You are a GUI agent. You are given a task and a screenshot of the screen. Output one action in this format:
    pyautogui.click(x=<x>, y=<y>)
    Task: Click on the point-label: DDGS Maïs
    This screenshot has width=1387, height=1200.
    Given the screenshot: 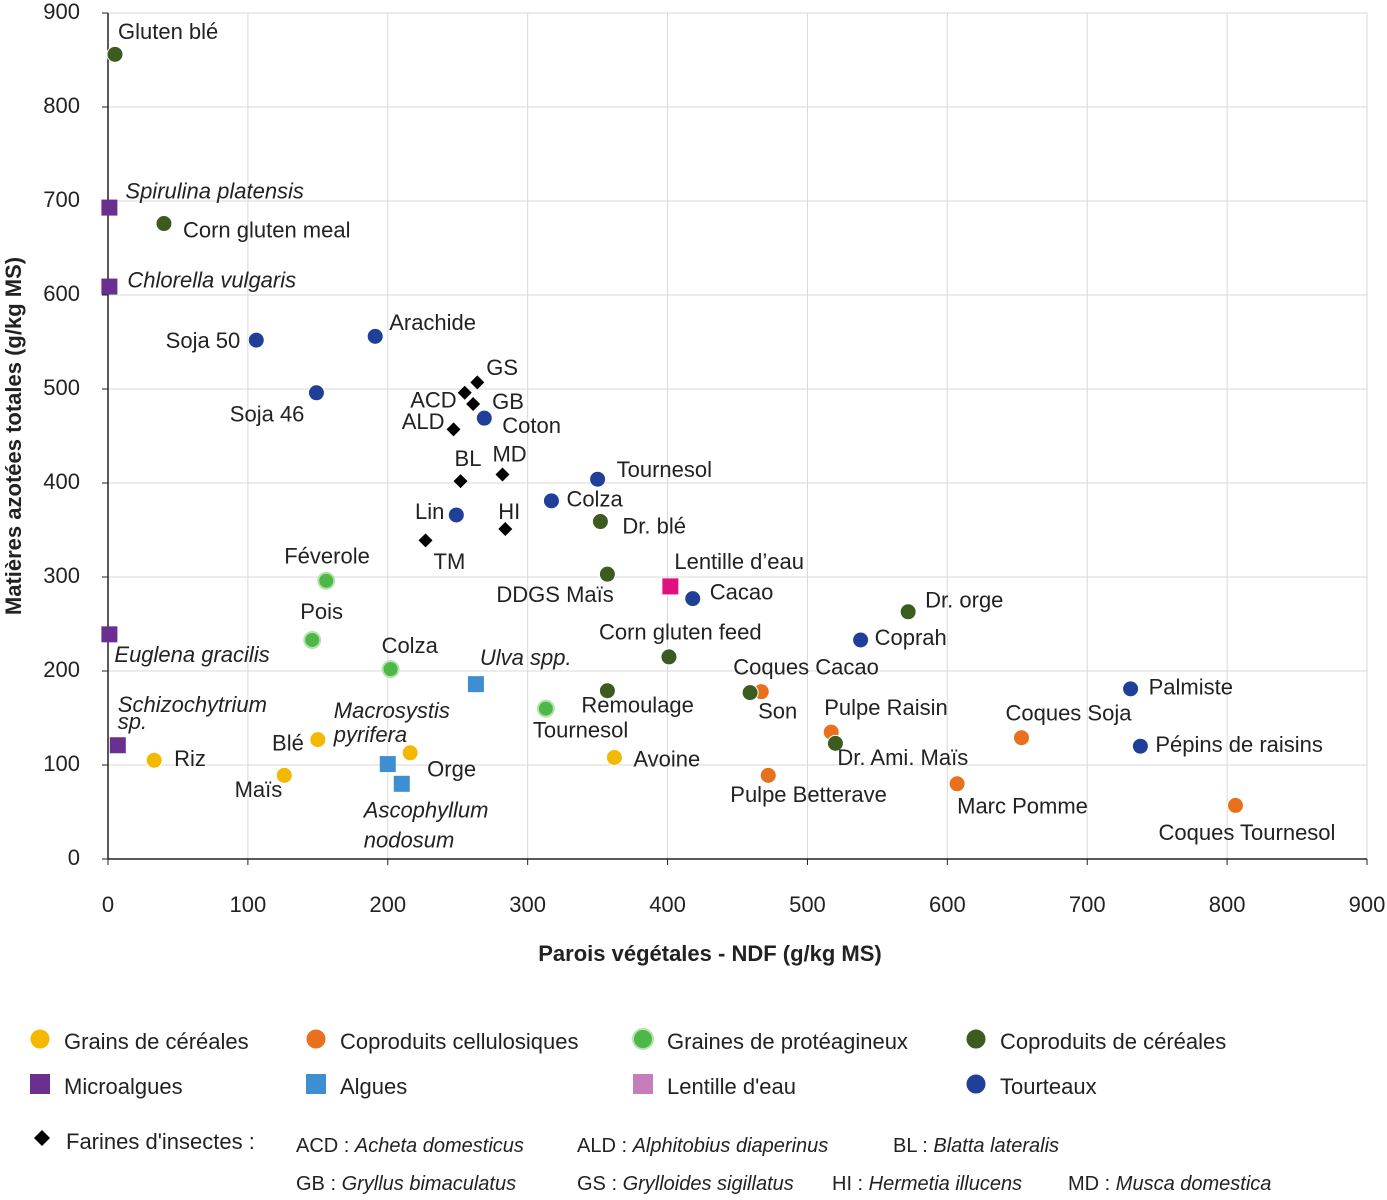 What is the action you would take?
    pyautogui.click(x=554, y=594)
    